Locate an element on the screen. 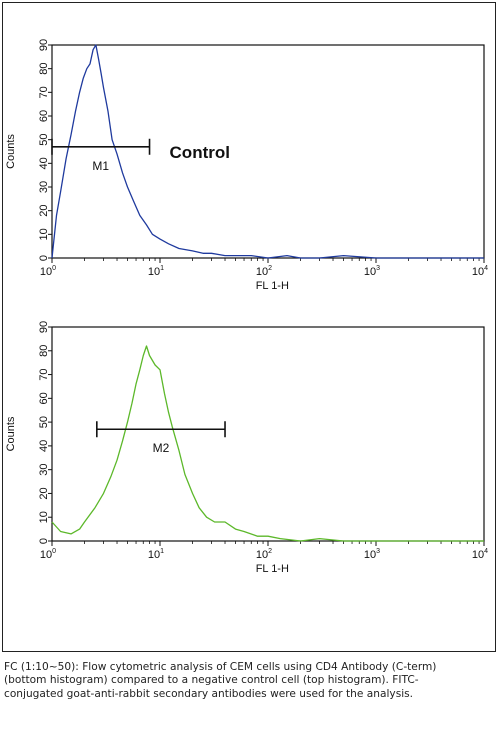 Image resolution: width=500 pixels, height=730 pixels. marker-label: M2 is located at coordinates (161, 448).